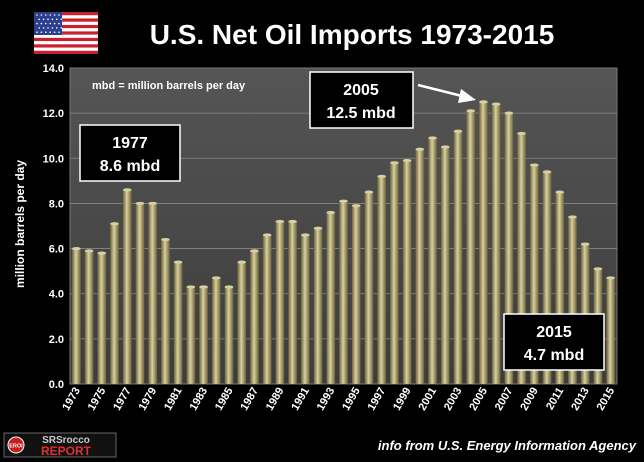 This screenshot has height=462, width=644. What do you see at coordinates (229, 287) in the screenshot?
I see `bar-cap-1985` at bounding box center [229, 287].